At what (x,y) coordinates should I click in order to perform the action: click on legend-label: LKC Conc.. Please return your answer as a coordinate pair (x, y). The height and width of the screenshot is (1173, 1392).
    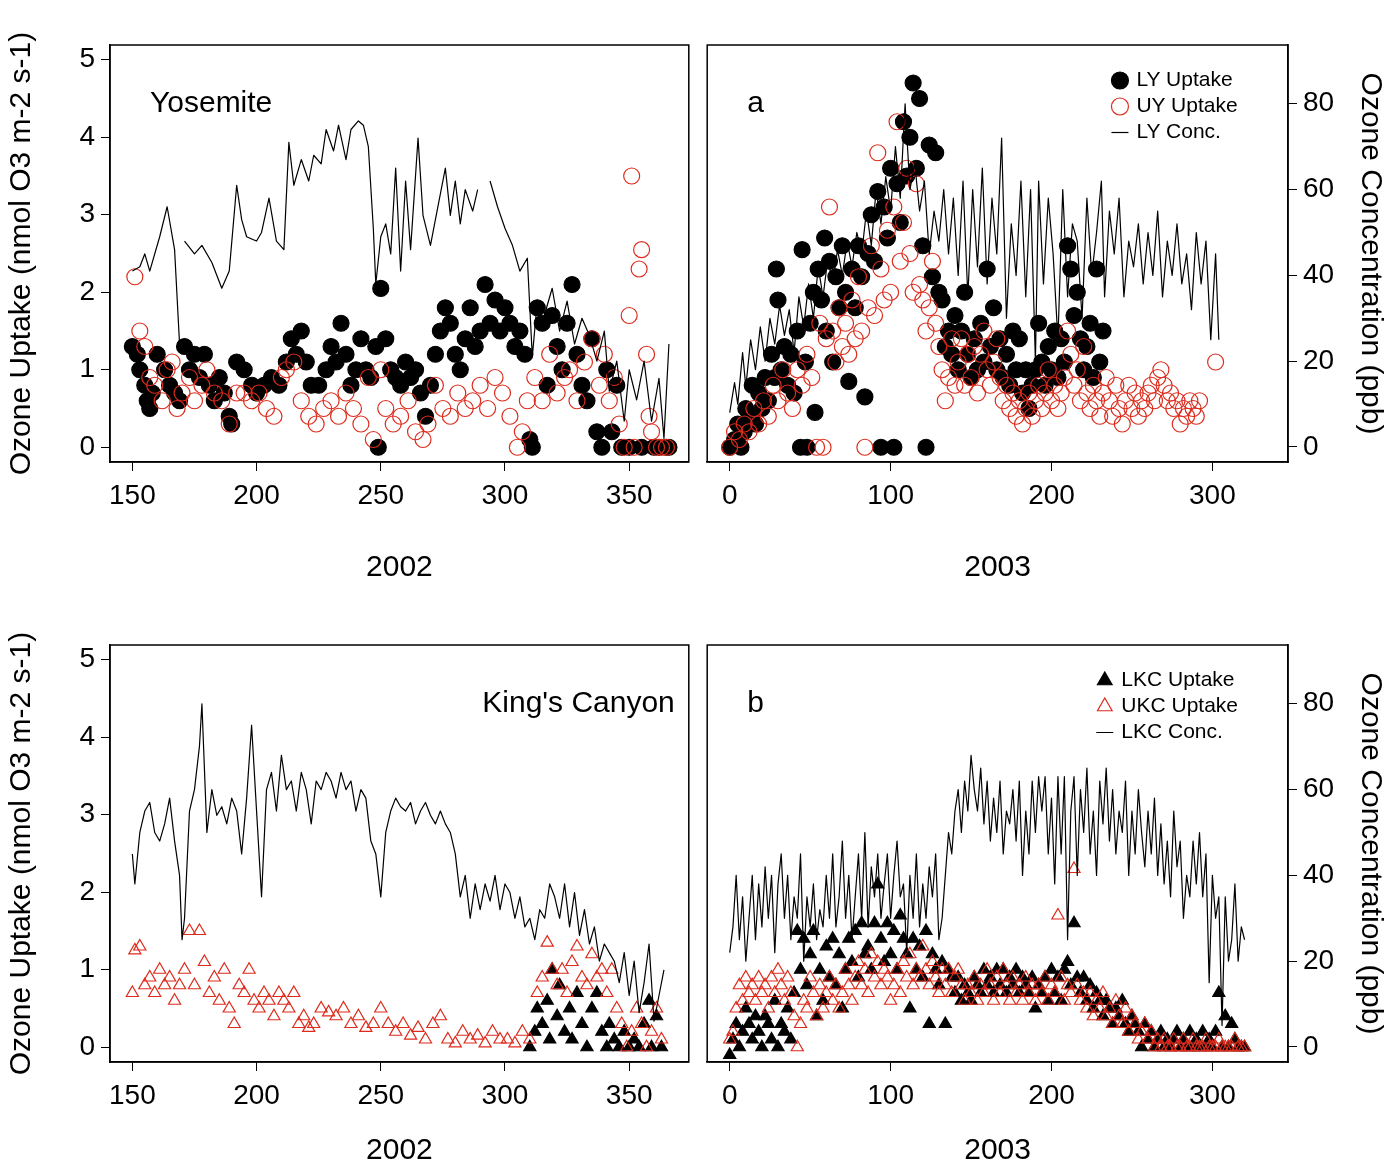
    Looking at the image, I should click on (1172, 731).